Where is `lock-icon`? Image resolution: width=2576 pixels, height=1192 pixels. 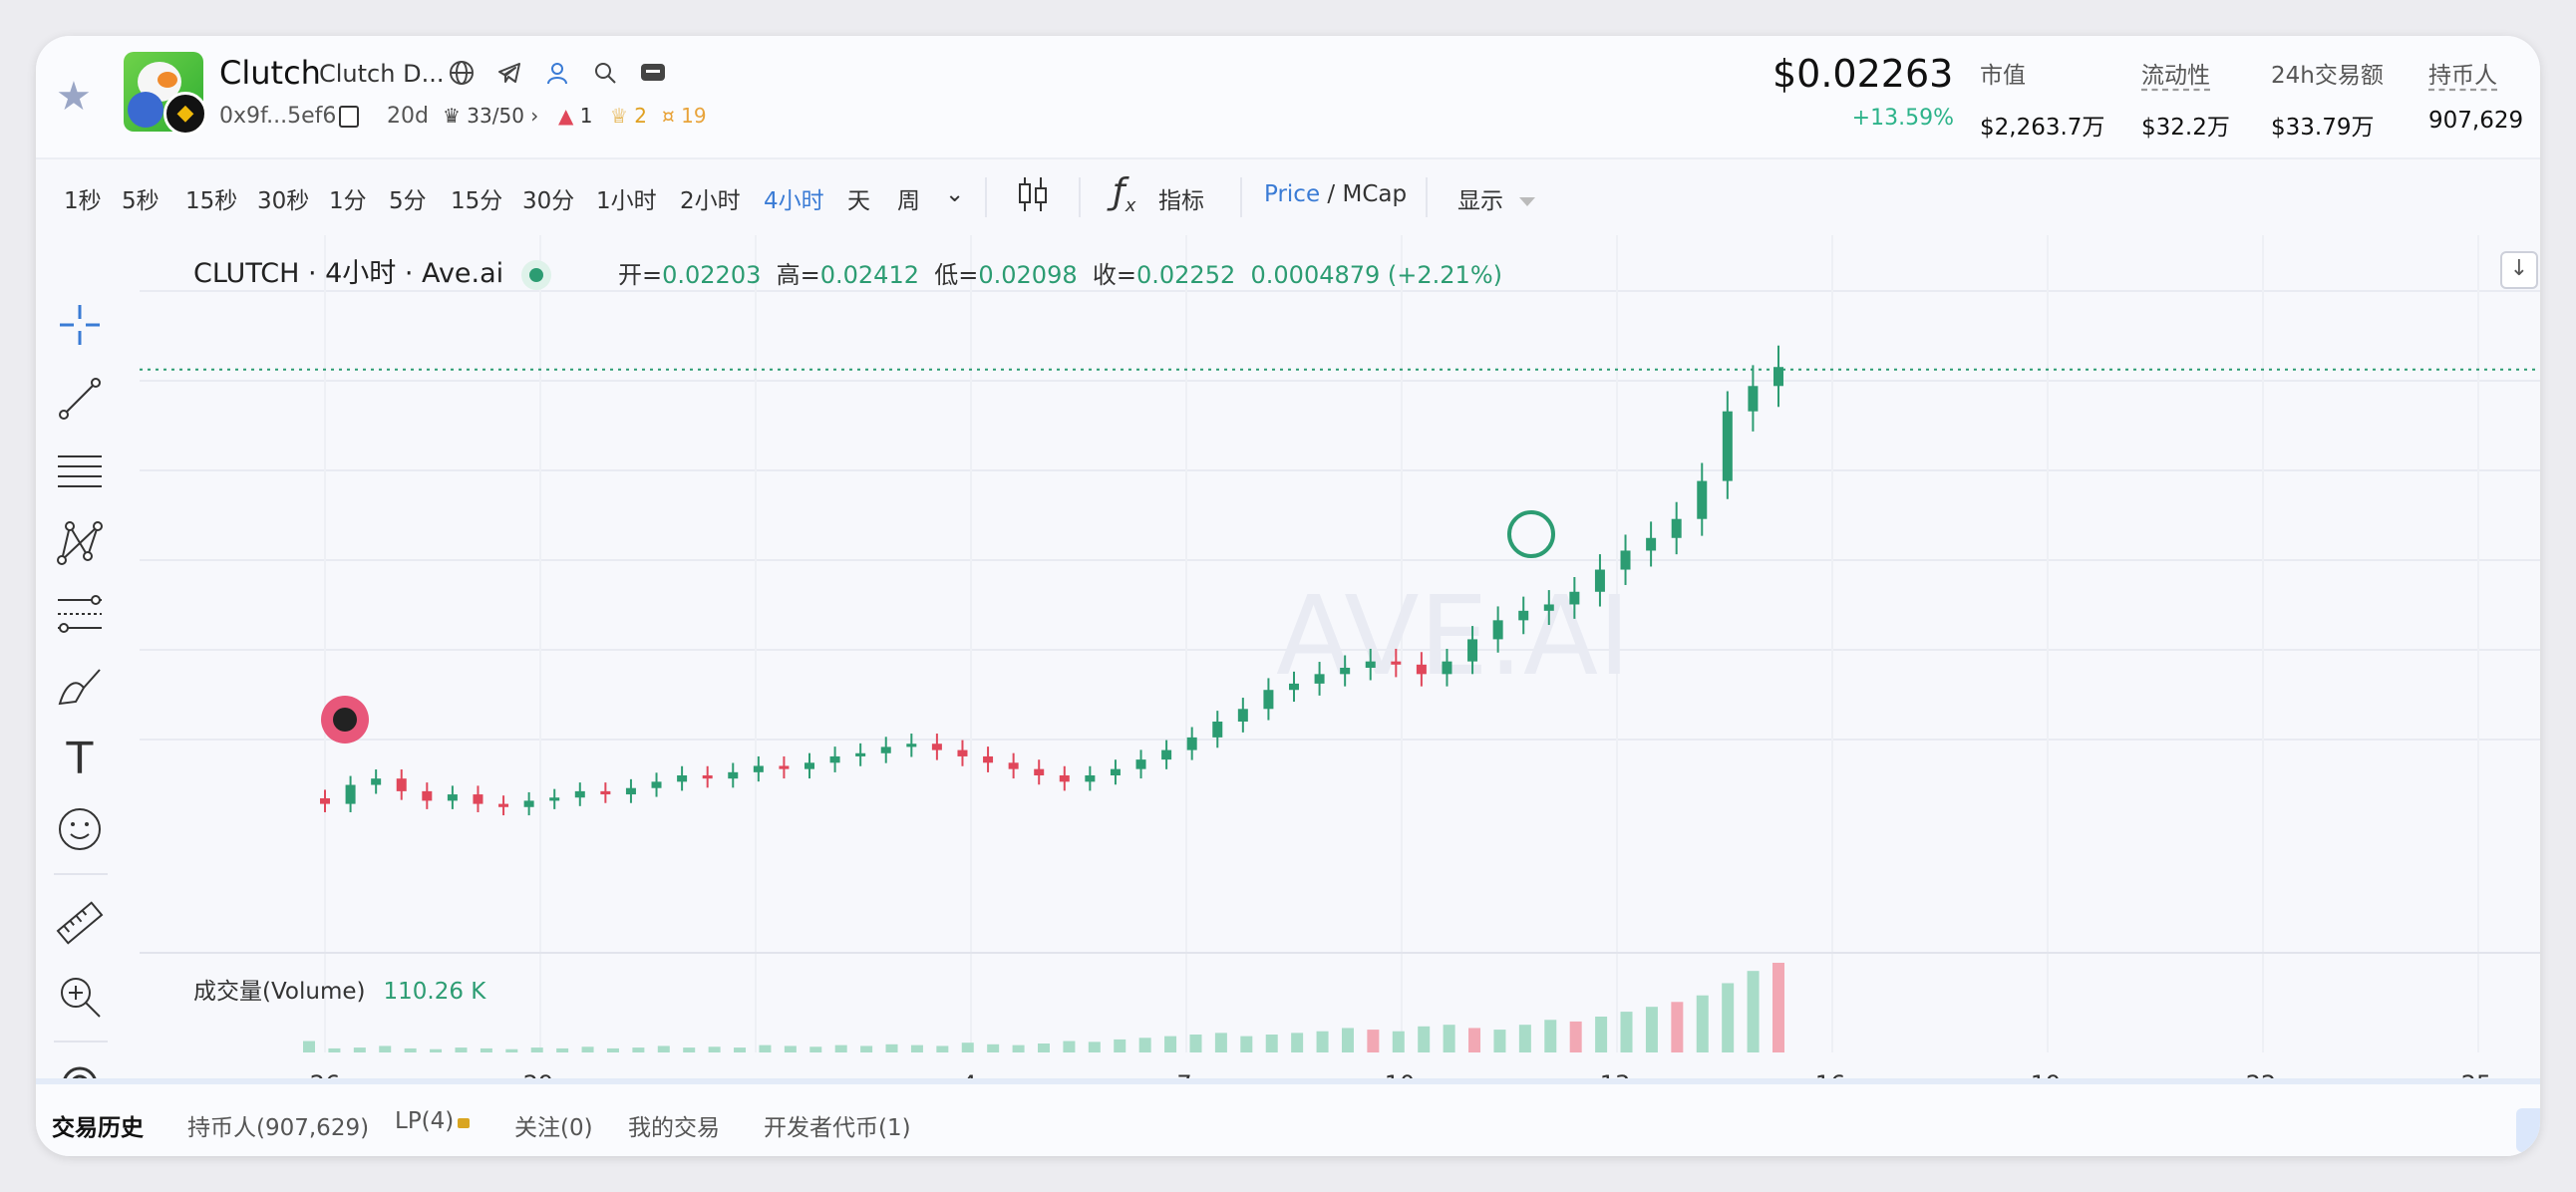
lock-icon is located at coordinates (464, 1123).